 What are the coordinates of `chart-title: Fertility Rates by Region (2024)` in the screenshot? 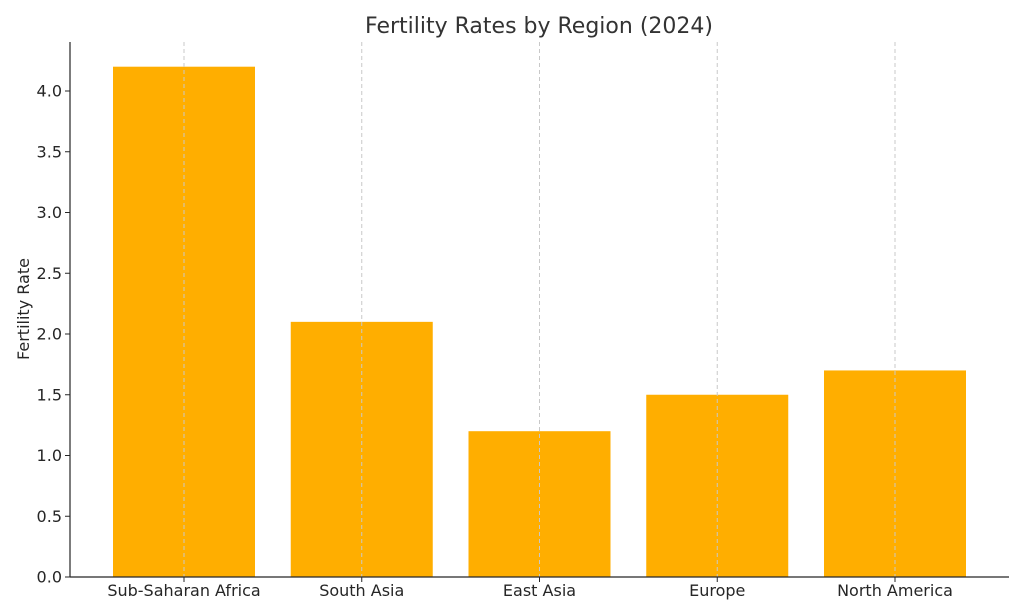 It's located at (539, 26).